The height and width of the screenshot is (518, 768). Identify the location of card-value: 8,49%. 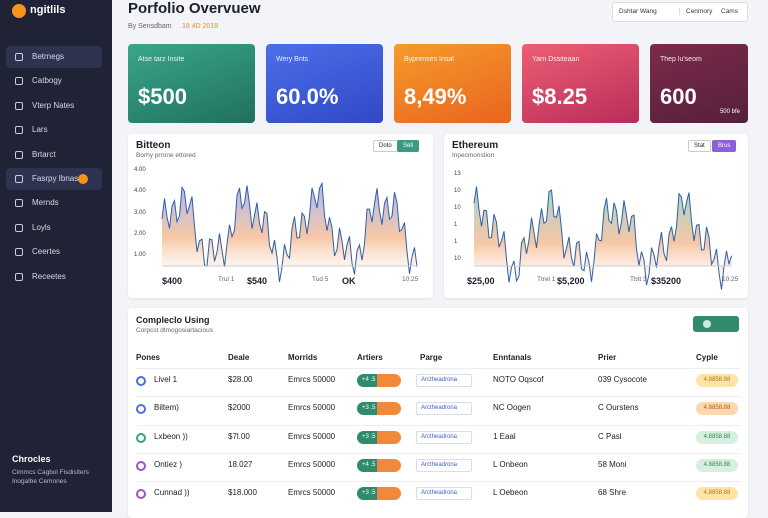
(435, 96).